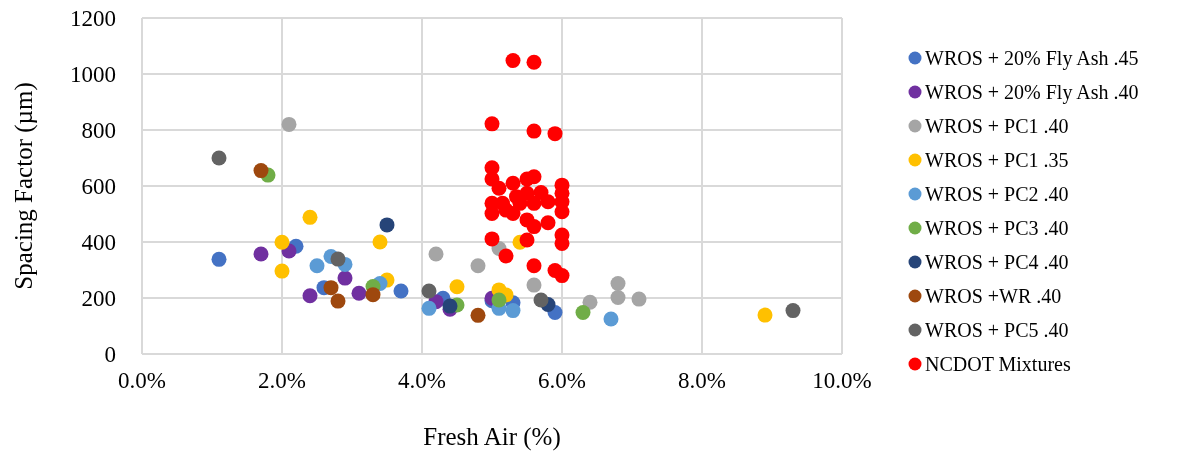 The image size is (1188, 455). Describe the element at coordinates (93, 75) in the screenshot. I see `y-tick-label: 1000` at that location.